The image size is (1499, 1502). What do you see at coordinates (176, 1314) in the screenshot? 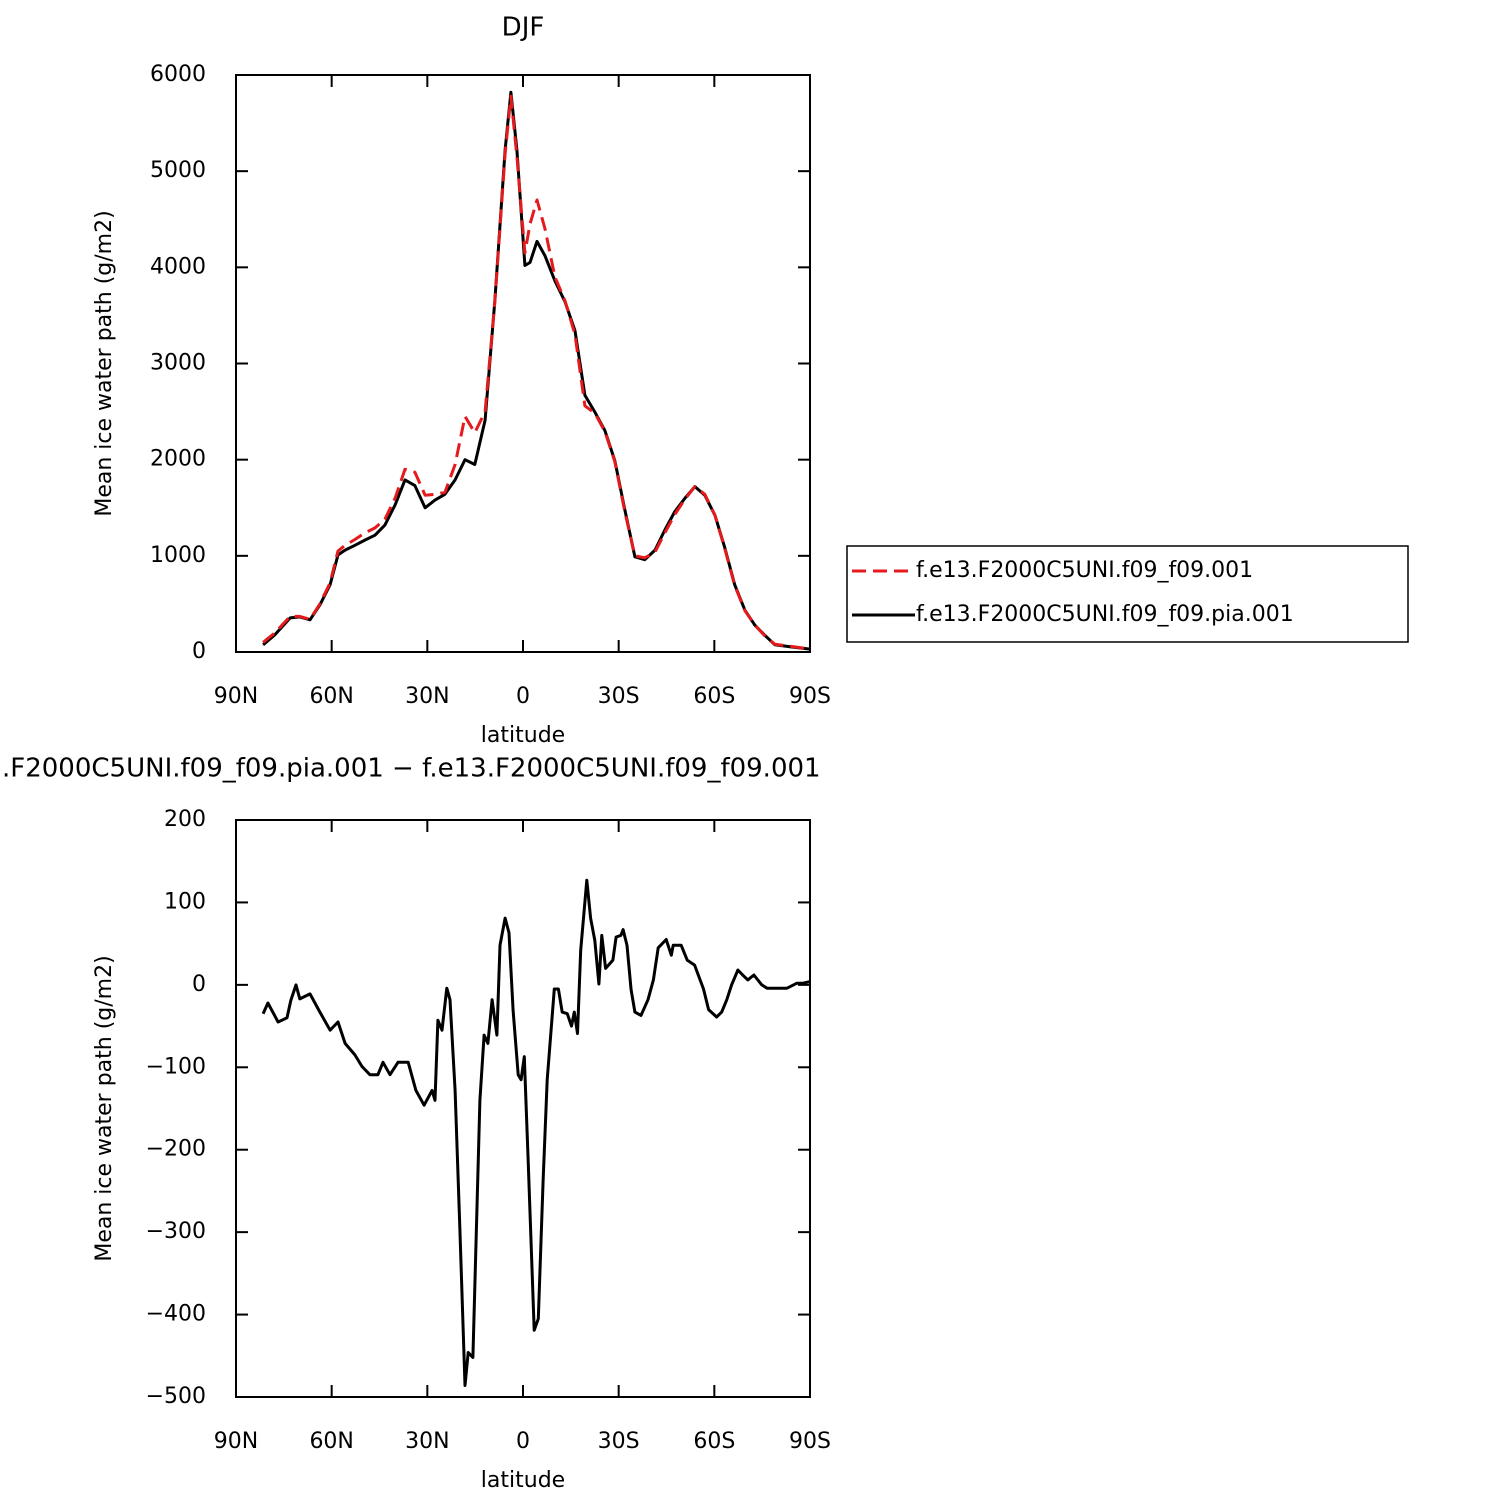
I see `y-tick-label: −400` at bounding box center [176, 1314].